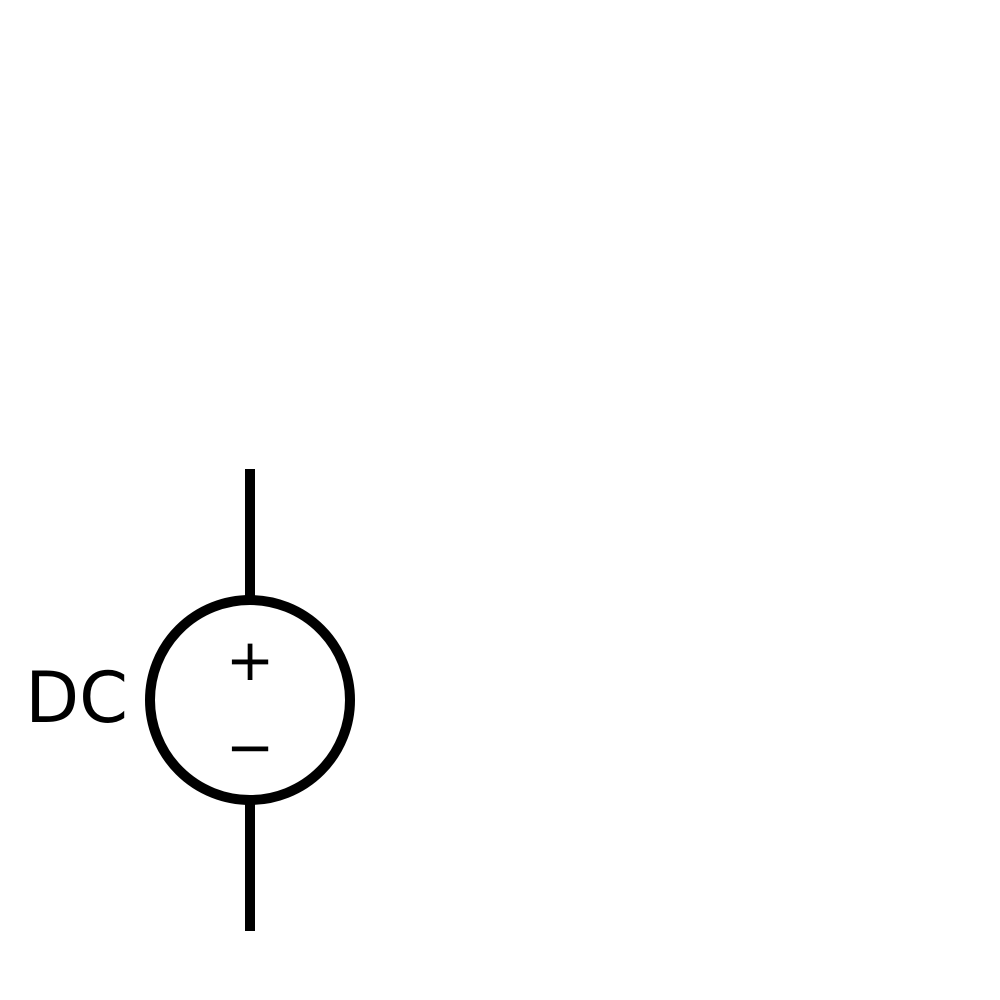 Image resolution: width=1000 pixels, height=1000 pixels. I want to click on positive-terminal-symbol: +, so click(250, 660).